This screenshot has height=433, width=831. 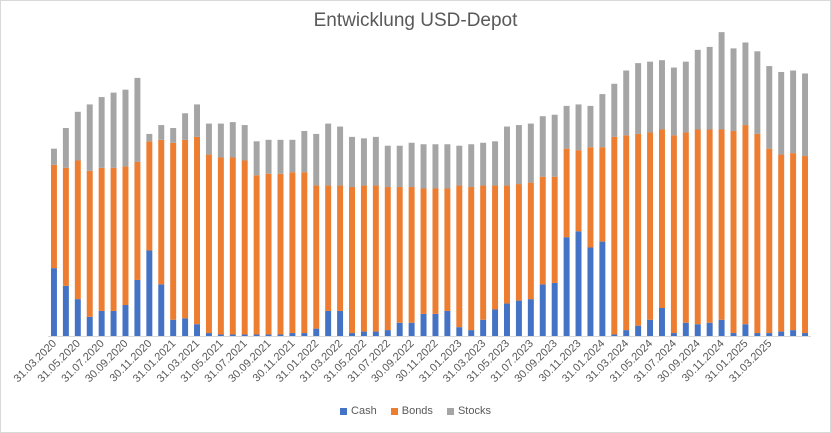 What do you see at coordinates (468, 411) in the screenshot?
I see `legend-item-stocks: Stocks` at bounding box center [468, 411].